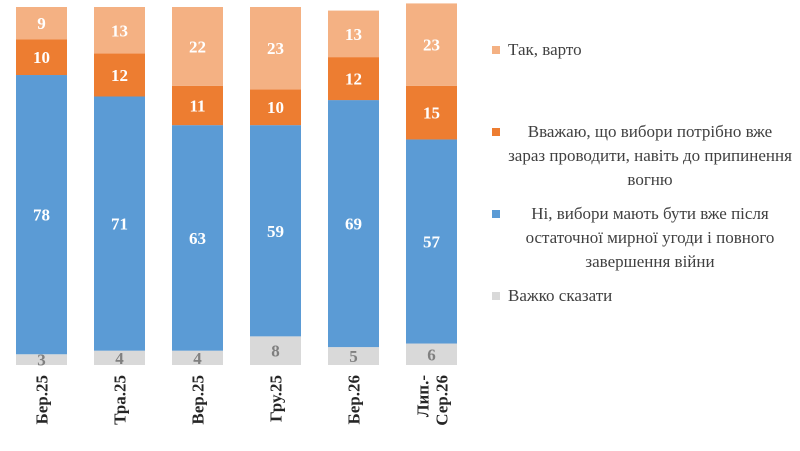 The height and width of the screenshot is (451, 800). I want to click on bar-segment-s0-c4, so click(353, 356).